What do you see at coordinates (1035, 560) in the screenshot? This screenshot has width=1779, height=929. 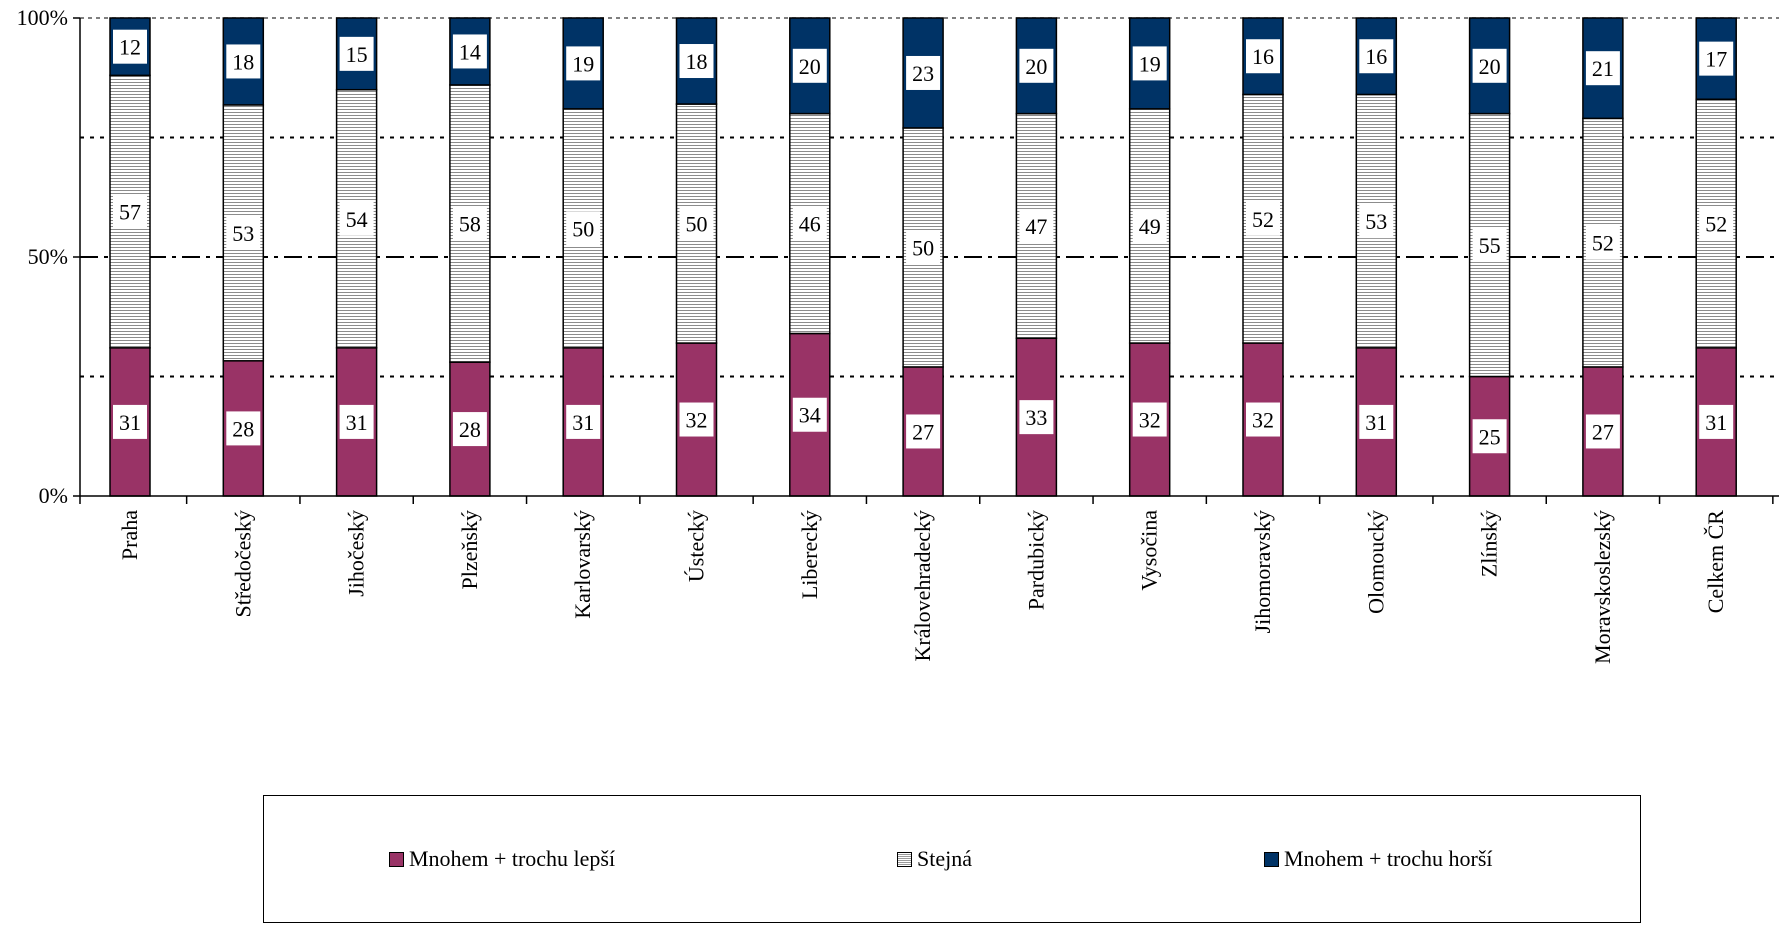 I see `category-label: Pardubický` at bounding box center [1035, 560].